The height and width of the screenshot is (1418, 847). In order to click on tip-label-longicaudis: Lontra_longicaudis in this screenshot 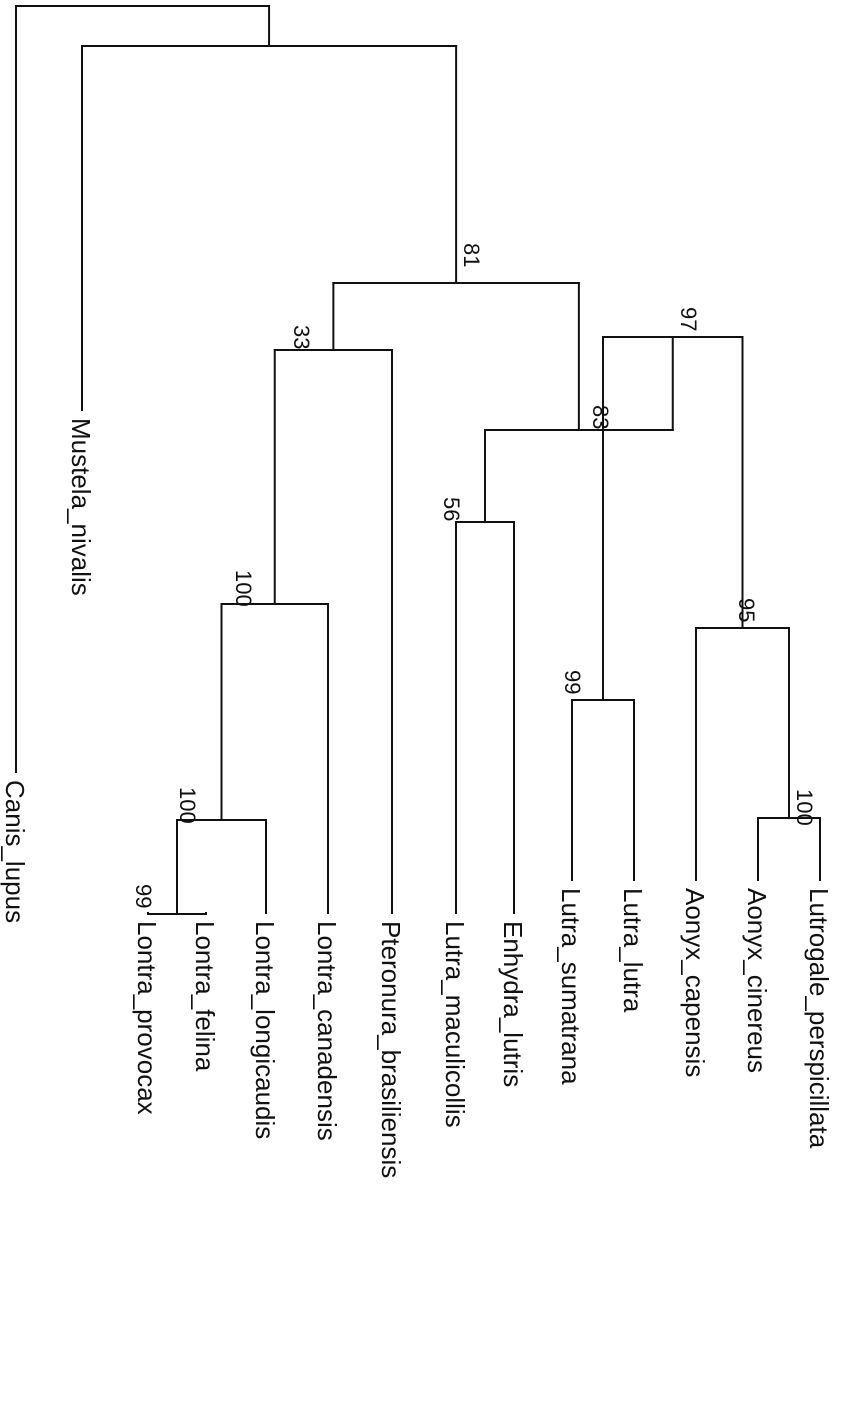, I will do `click(265, 1030)`.